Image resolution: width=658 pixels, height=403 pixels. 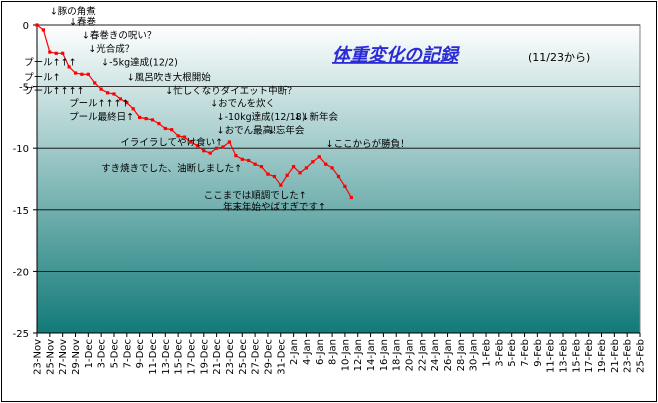 I want to click on x-tick-label: 13-Feb, so click(x=564, y=356).